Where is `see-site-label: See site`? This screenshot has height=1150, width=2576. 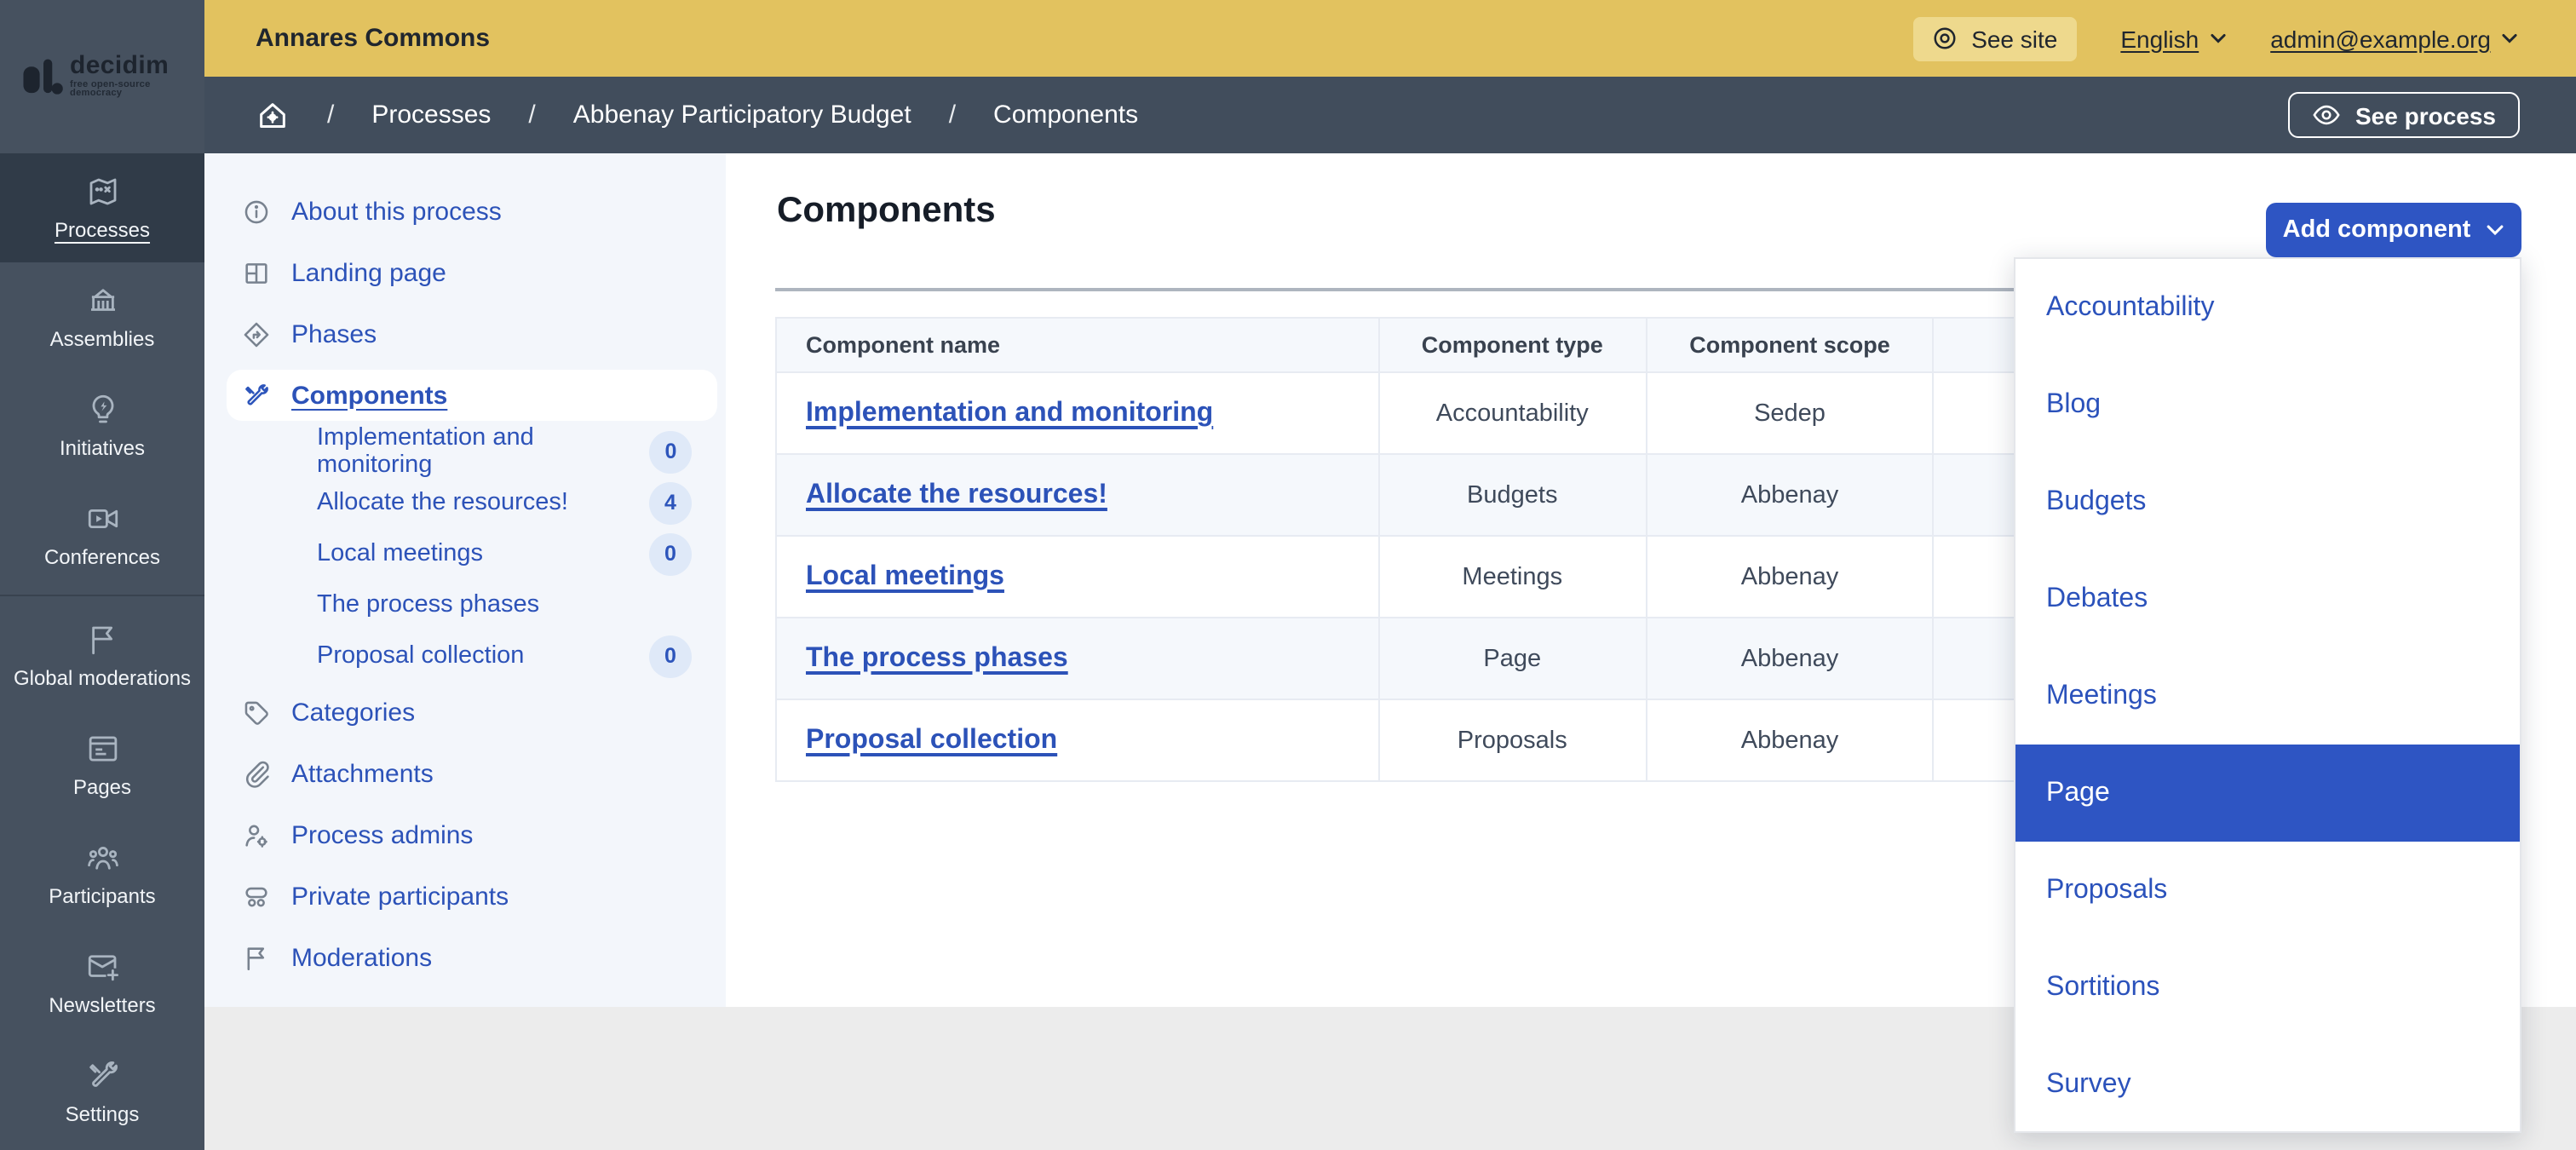 see-site-label: See site is located at coordinates (2015, 38).